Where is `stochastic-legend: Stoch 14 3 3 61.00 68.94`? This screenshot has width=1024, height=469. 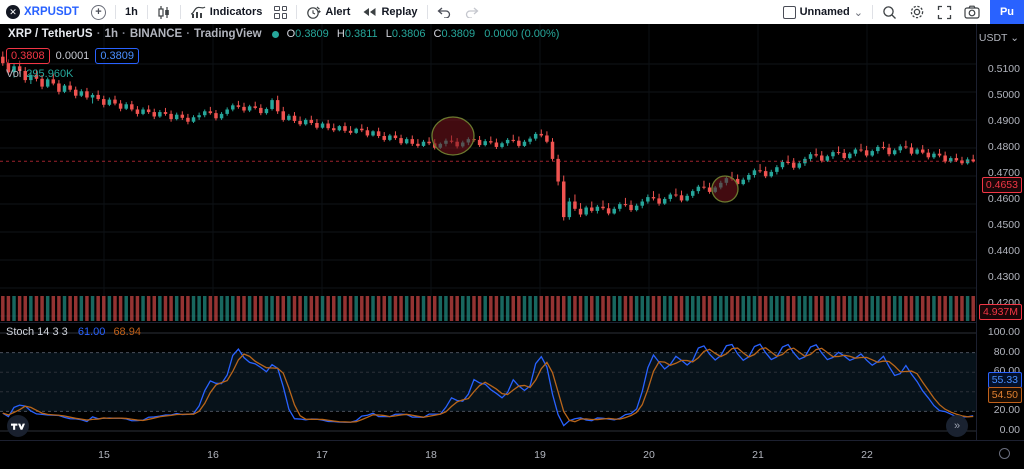 stochastic-legend: Stoch 14 3 3 61.00 68.94 is located at coordinates (73, 332).